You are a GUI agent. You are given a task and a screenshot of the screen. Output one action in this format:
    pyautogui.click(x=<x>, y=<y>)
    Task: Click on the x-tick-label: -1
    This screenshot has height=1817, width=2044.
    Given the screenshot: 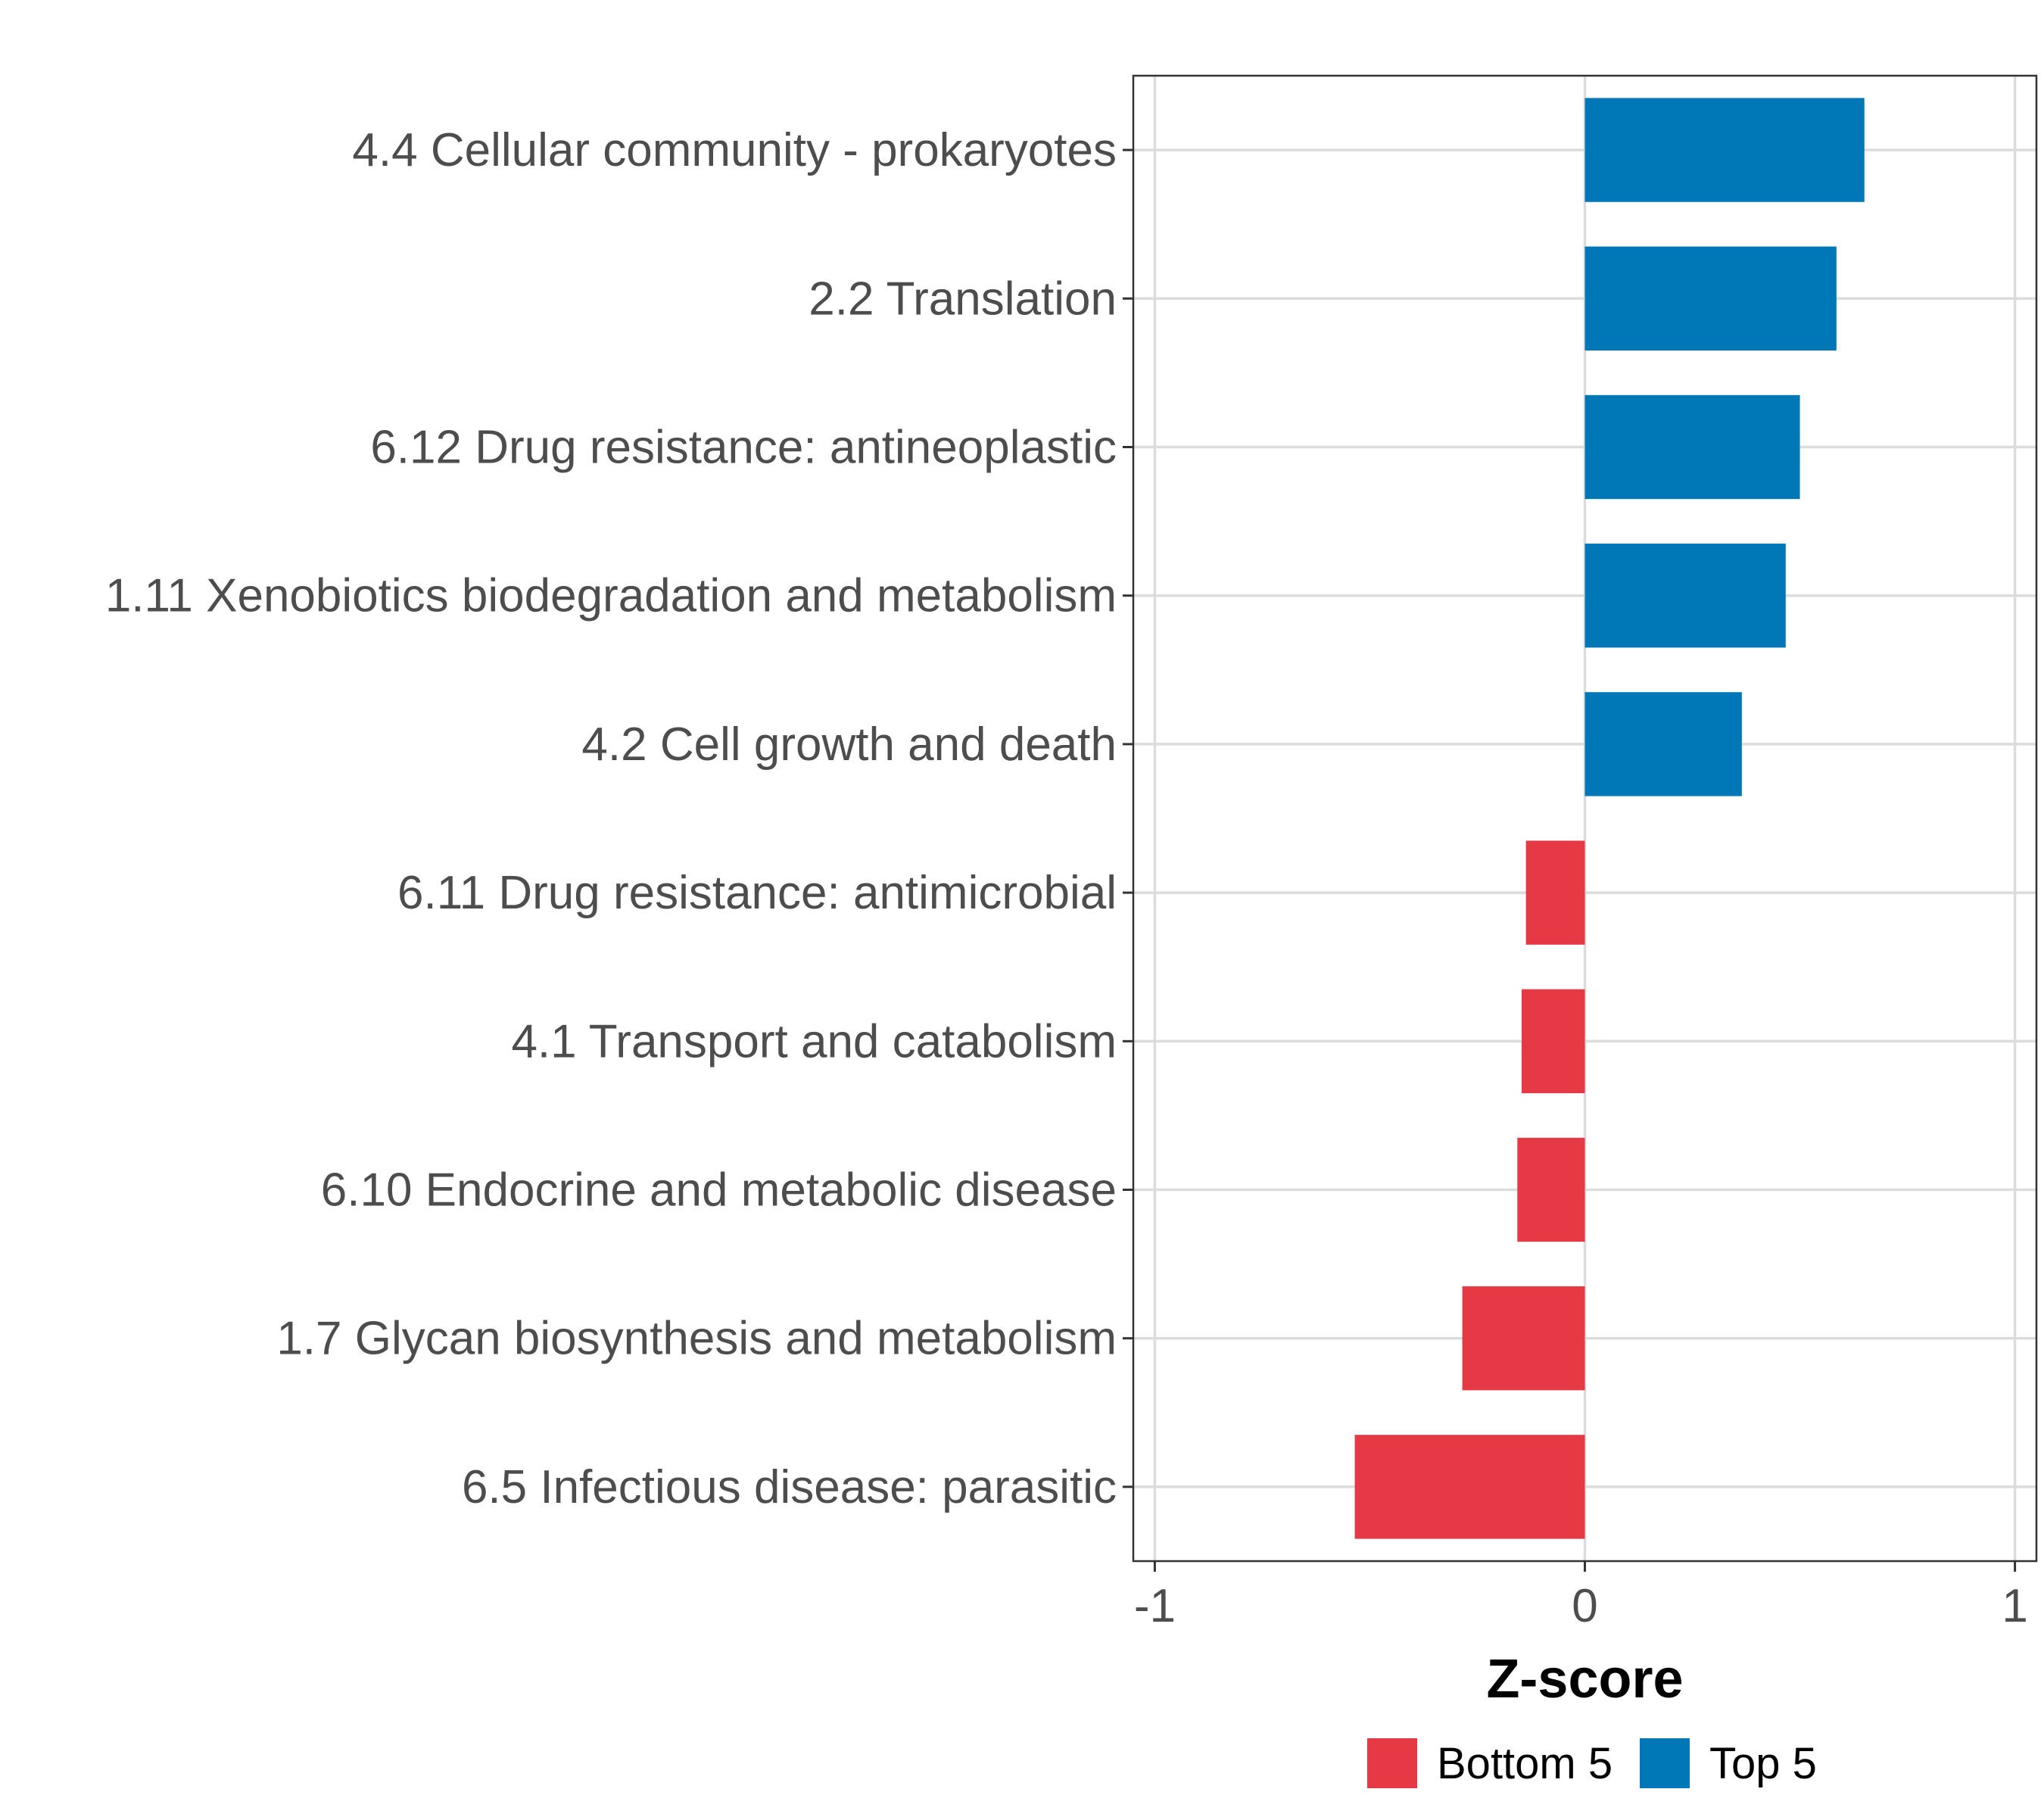 What is the action you would take?
    pyautogui.click(x=1155, y=1606)
    